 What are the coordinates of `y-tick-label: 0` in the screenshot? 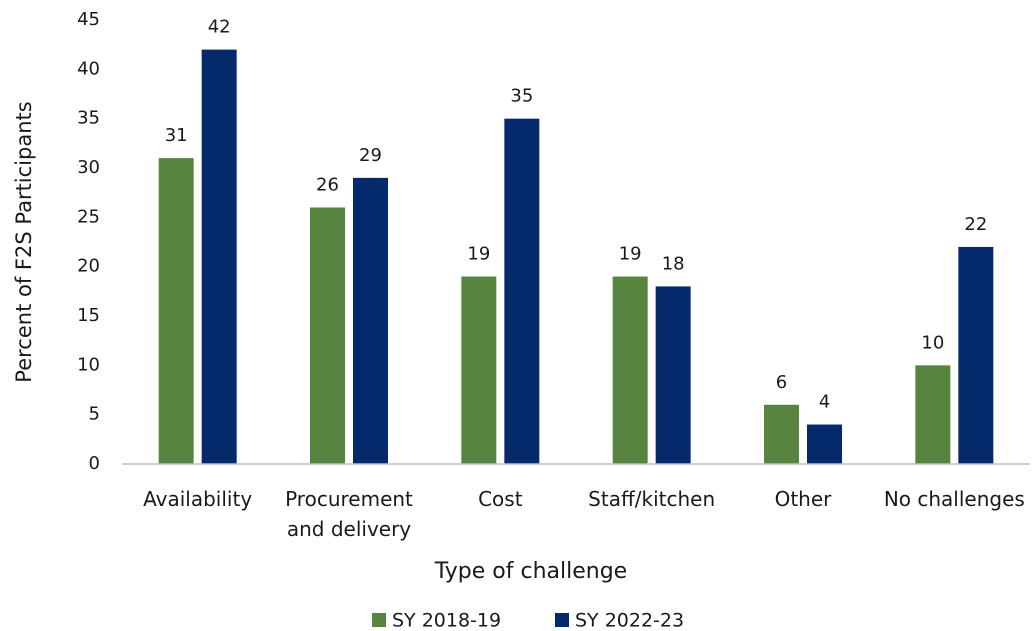 It's located at (94, 463).